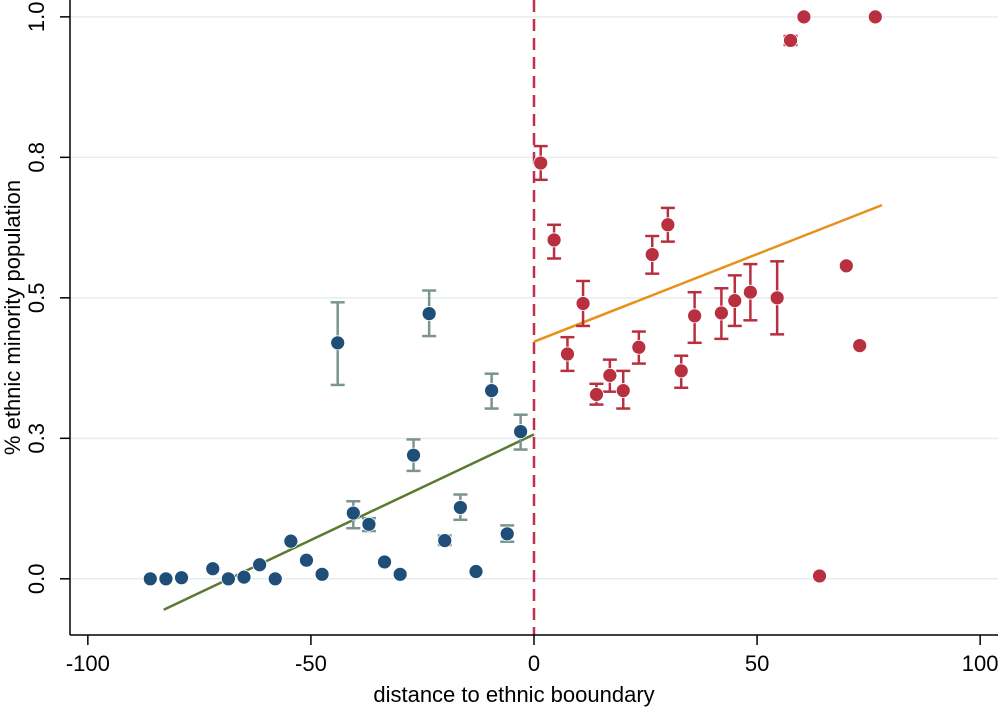 This screenshot has width=1000, height=709. I want to click on left-fit-line, so click(349, 522).